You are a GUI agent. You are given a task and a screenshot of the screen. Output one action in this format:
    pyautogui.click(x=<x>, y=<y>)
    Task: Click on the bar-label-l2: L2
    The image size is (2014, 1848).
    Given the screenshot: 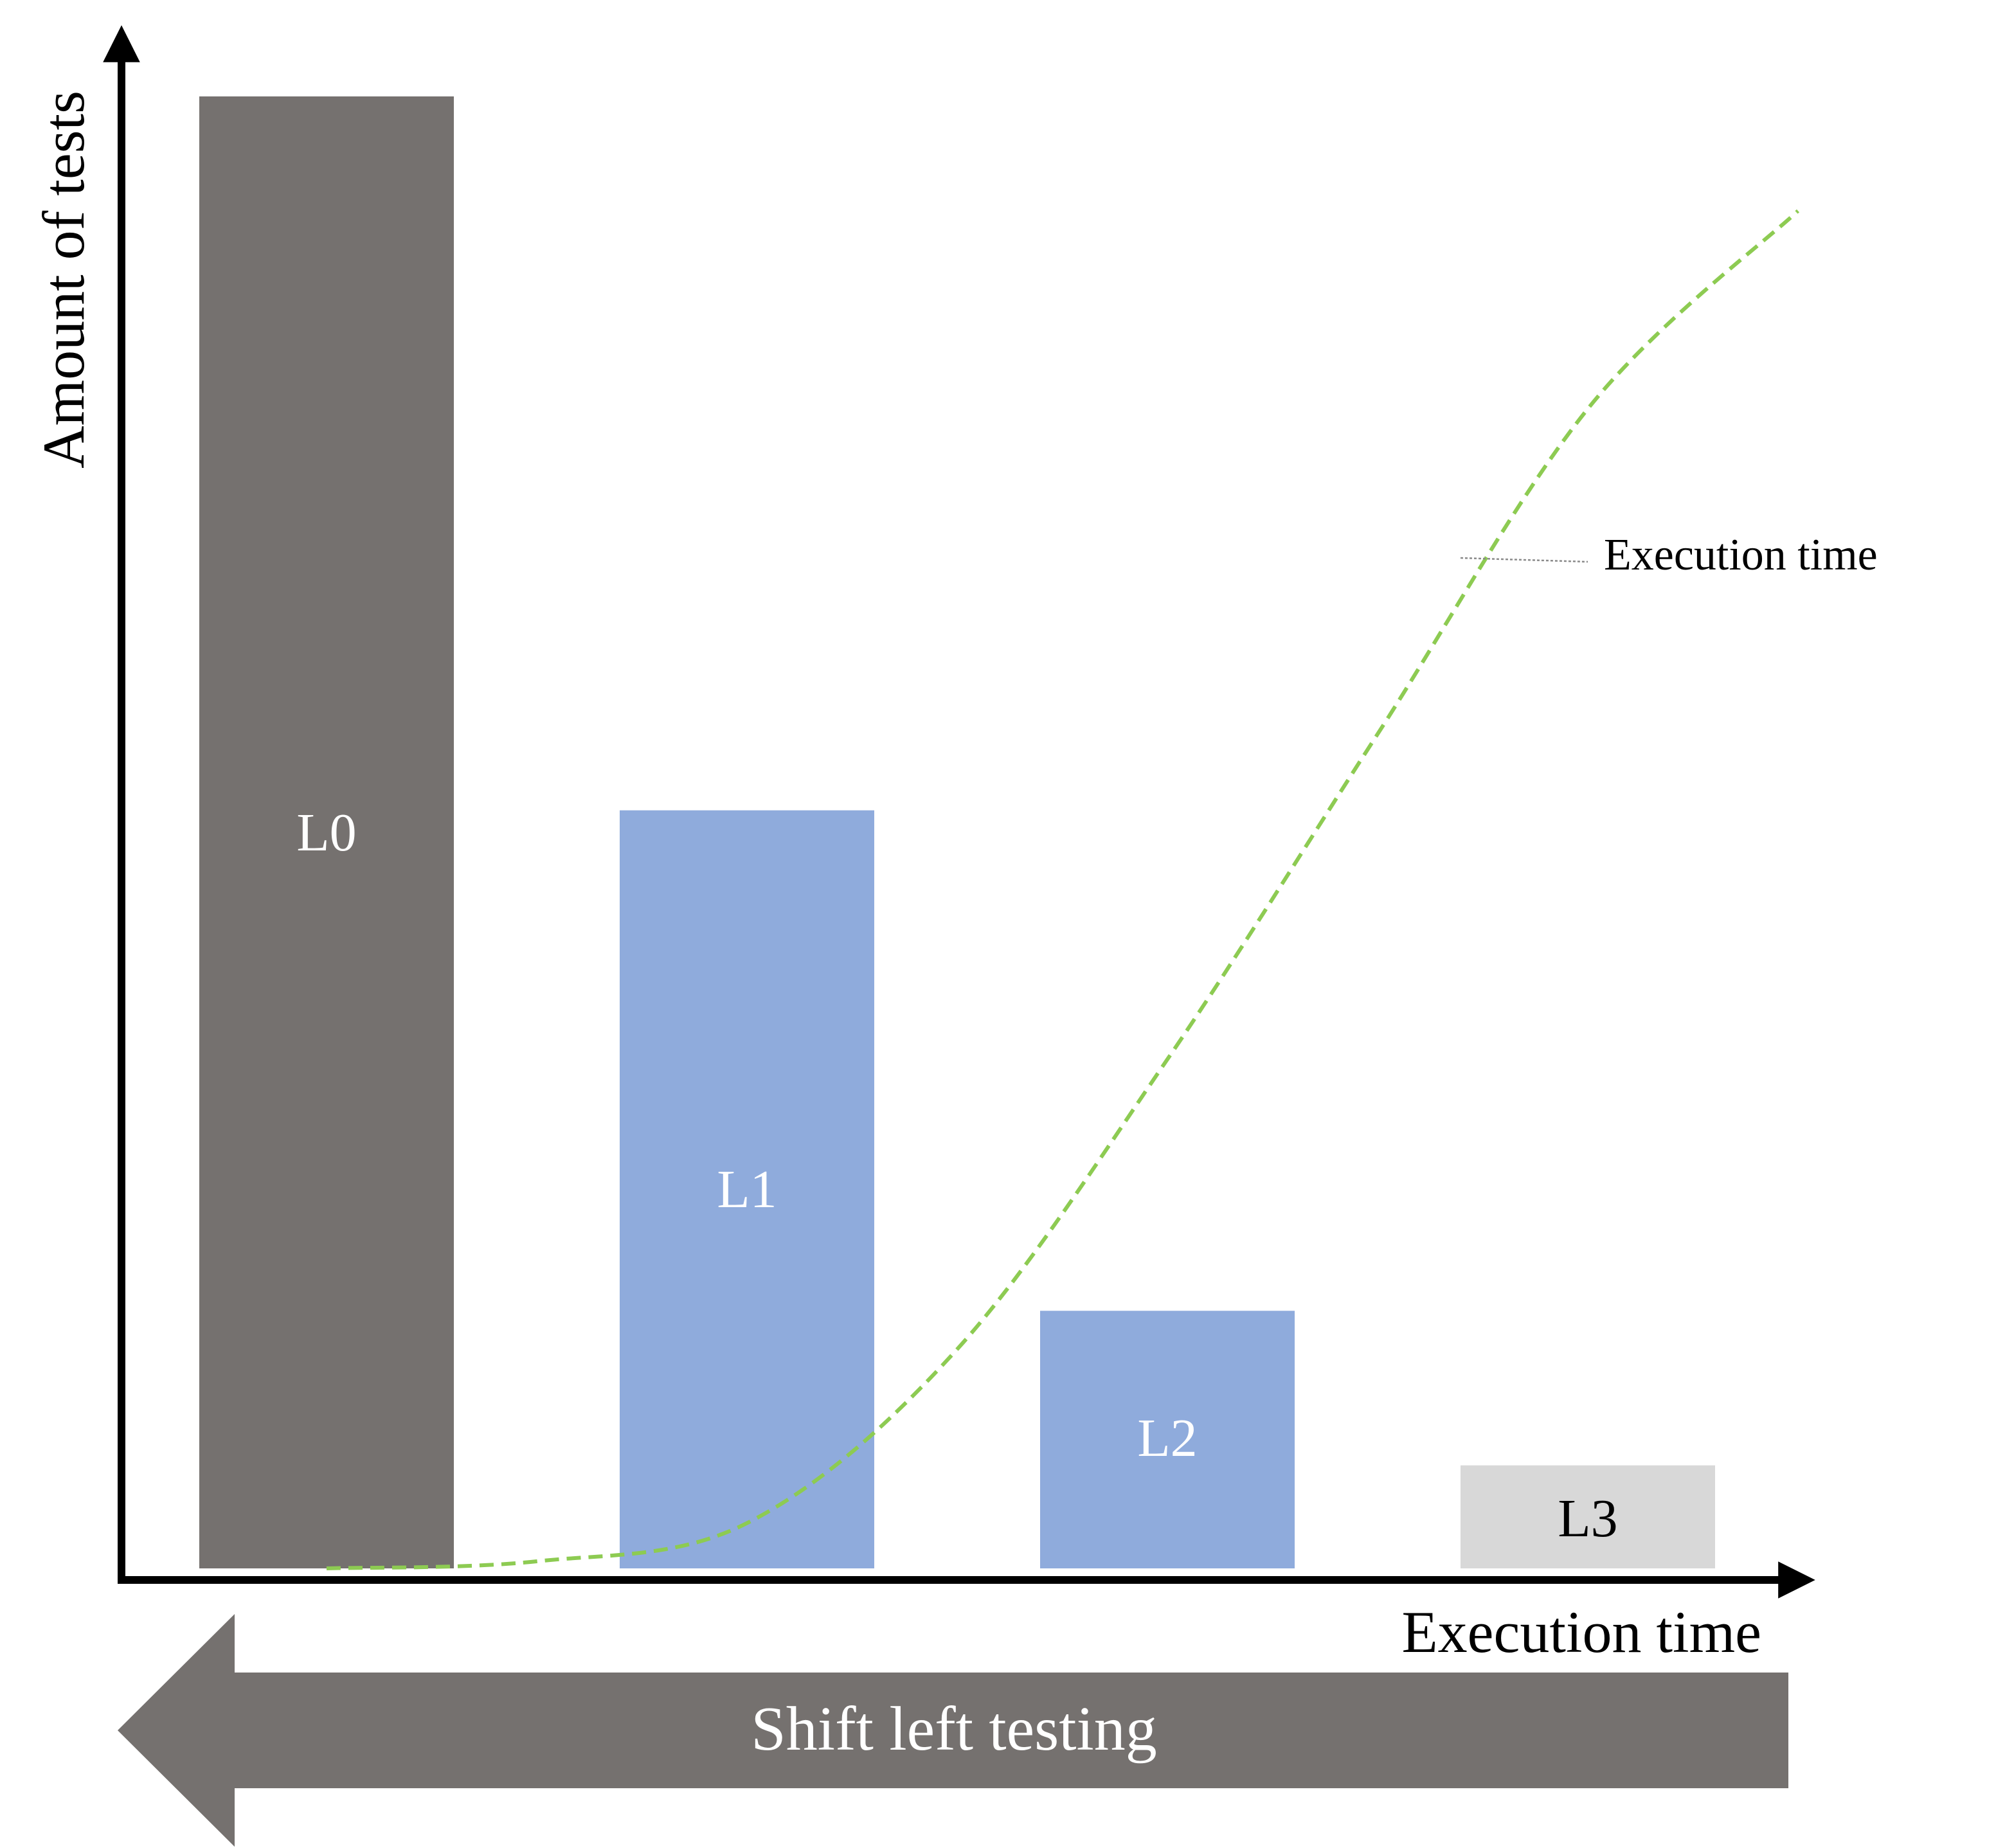 What is the action you would take?
    pyautogui.click(x=1167, y=1438)
    